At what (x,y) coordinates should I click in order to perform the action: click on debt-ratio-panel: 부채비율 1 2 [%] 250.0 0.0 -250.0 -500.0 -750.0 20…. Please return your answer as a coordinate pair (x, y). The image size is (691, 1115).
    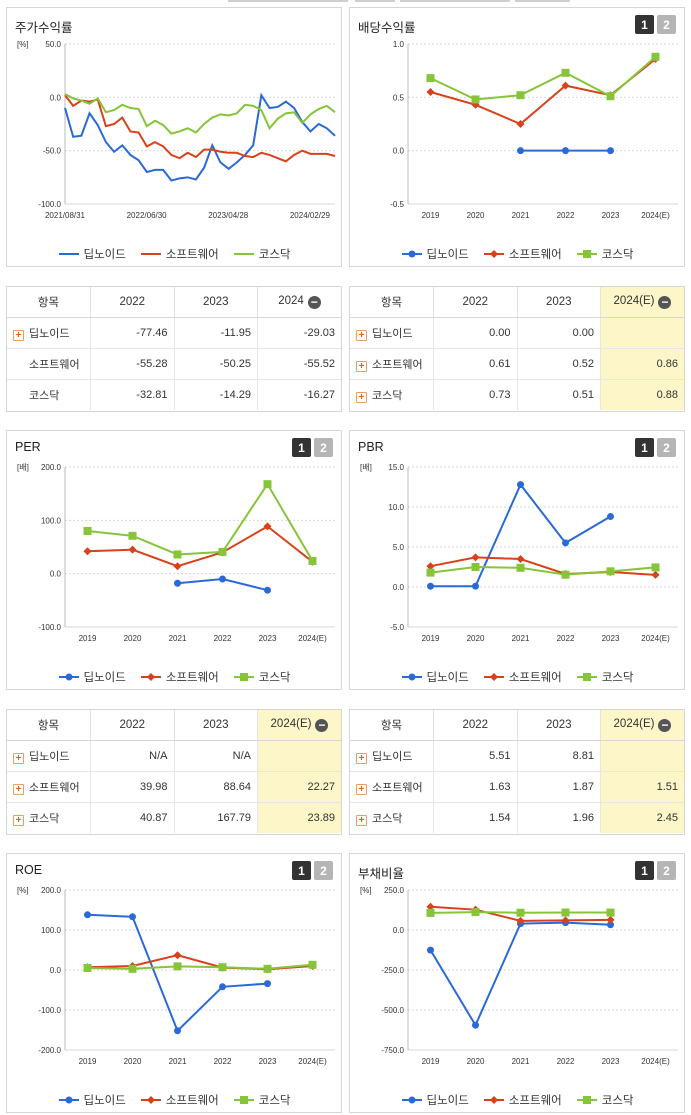
    Looking at the image, I should click on (517, 983).